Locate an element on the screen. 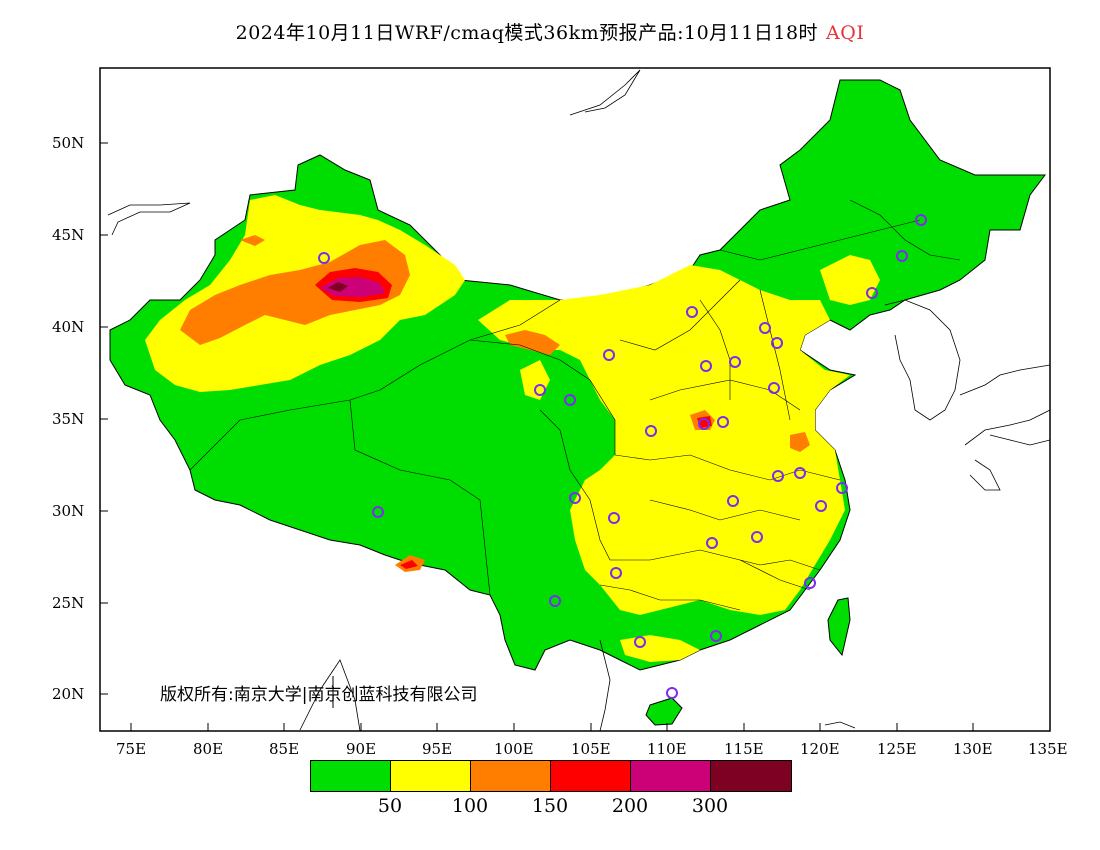 This screenshot has height=850, width=1100. lon-label: 100E is located at coordinates (514, 749).